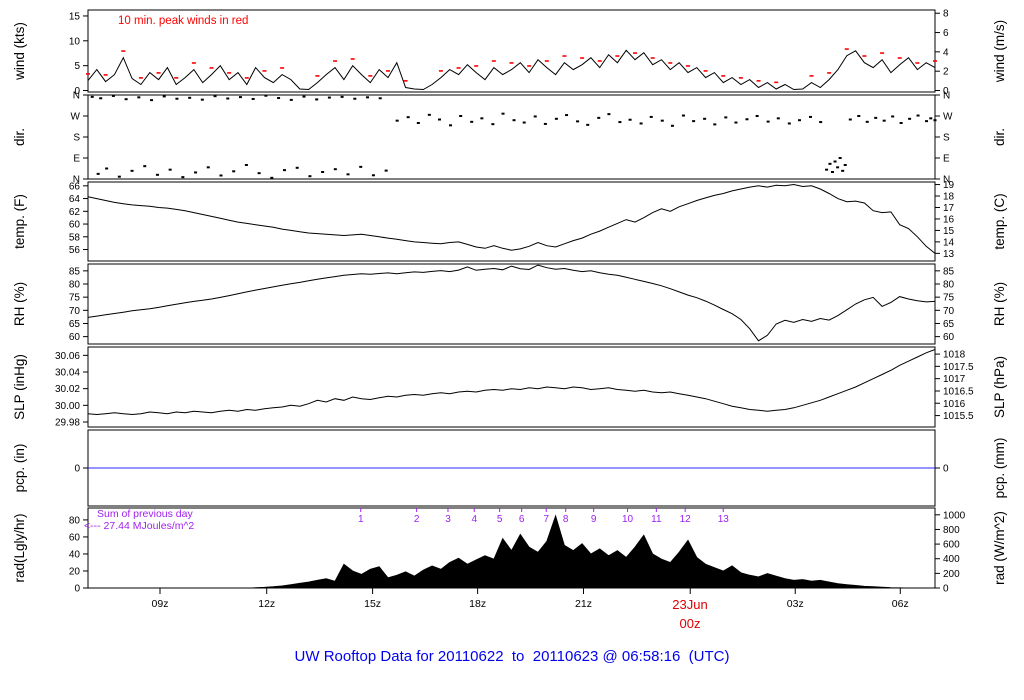  I want to click on svg-text: 1017, so click(954, 379).